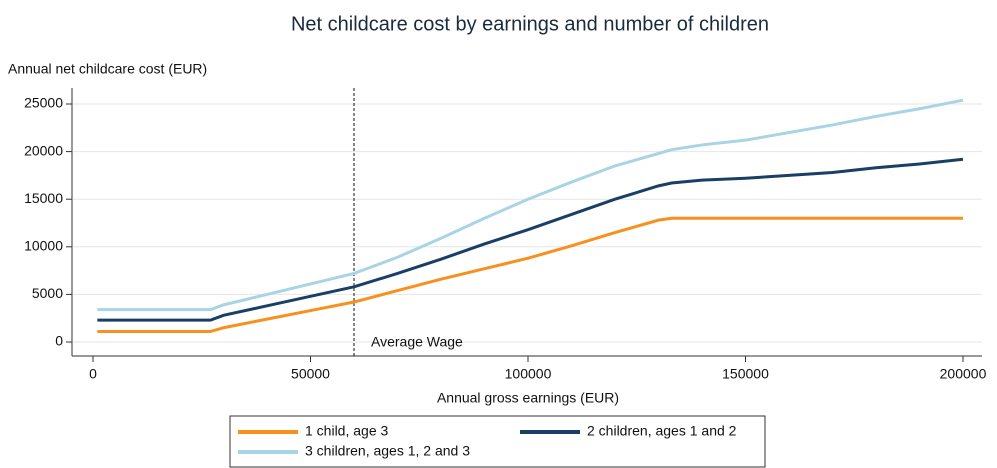 This screenshot has height=468, width=997. Describe the element at coordinates (43, 103) in the screenshot. I see `y-tick-label: 25000` at that location.